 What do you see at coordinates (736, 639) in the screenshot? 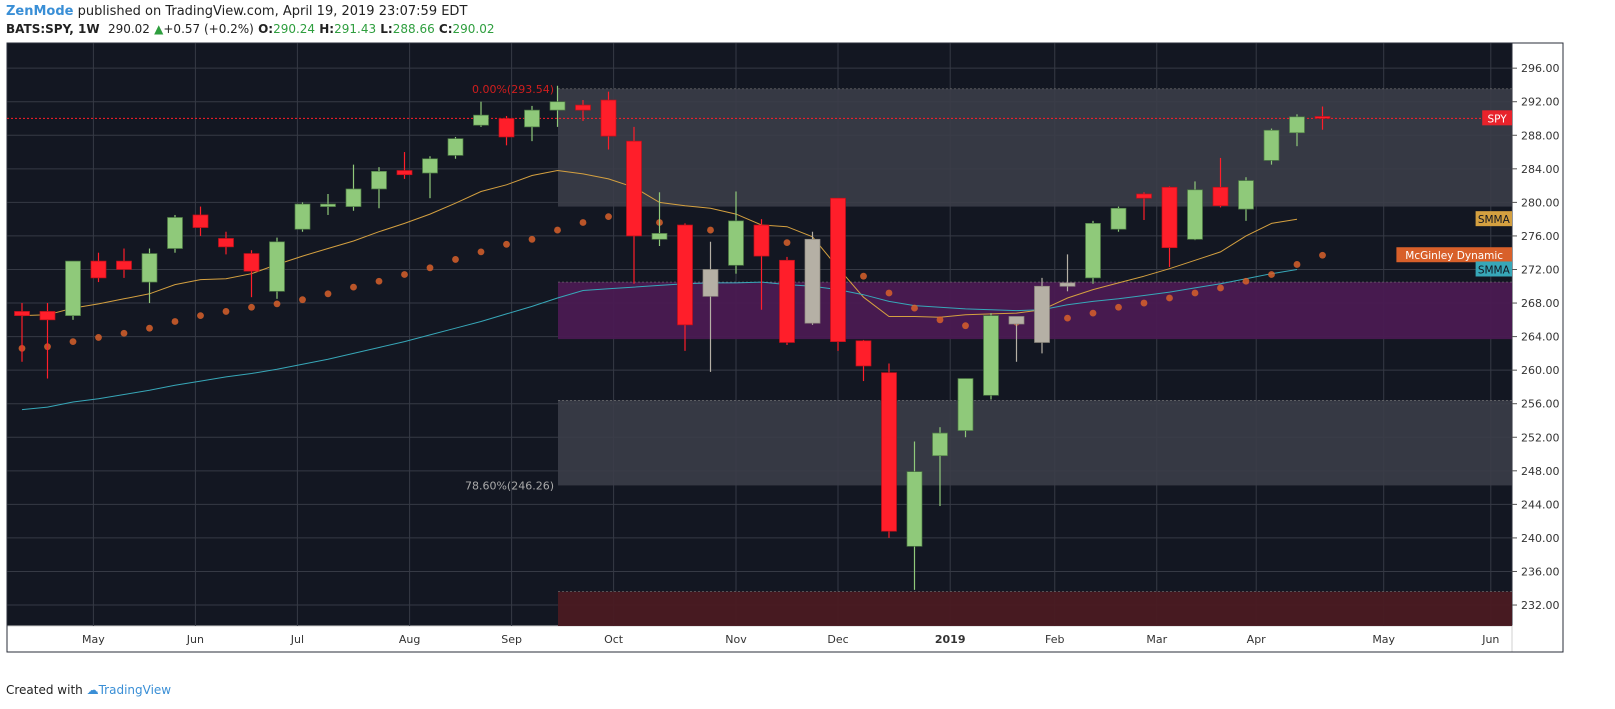
I see `time-tick-label: Nov` at bounding box center [736, 639].